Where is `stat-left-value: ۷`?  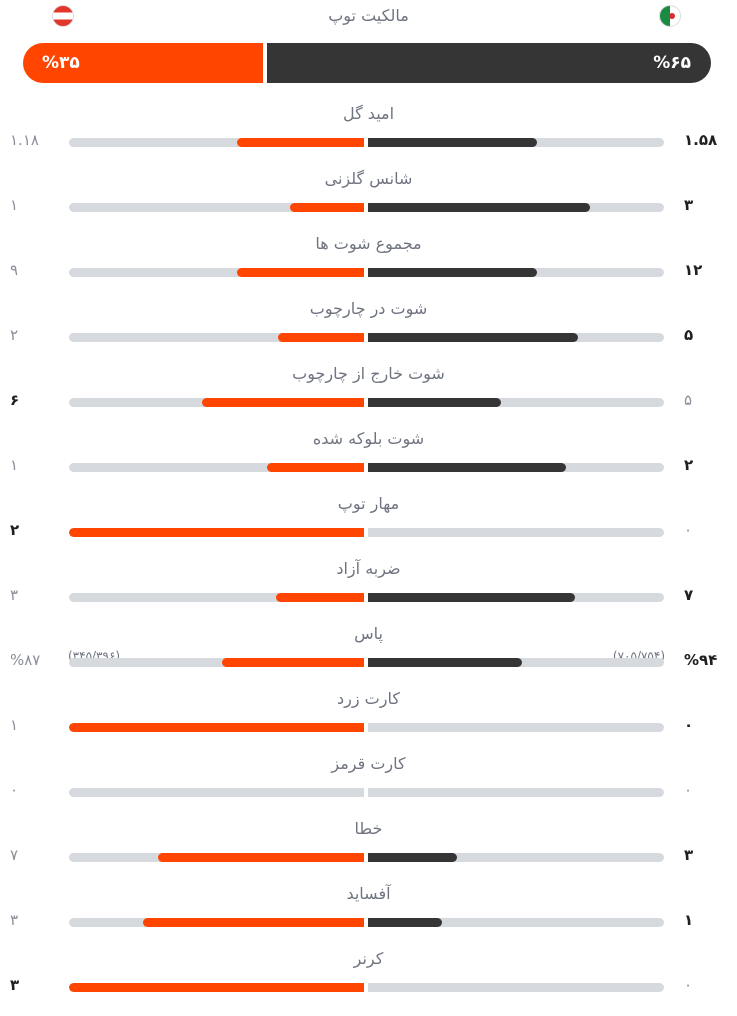 stat-left-value: ۷ is located at coordinates (14, 855).